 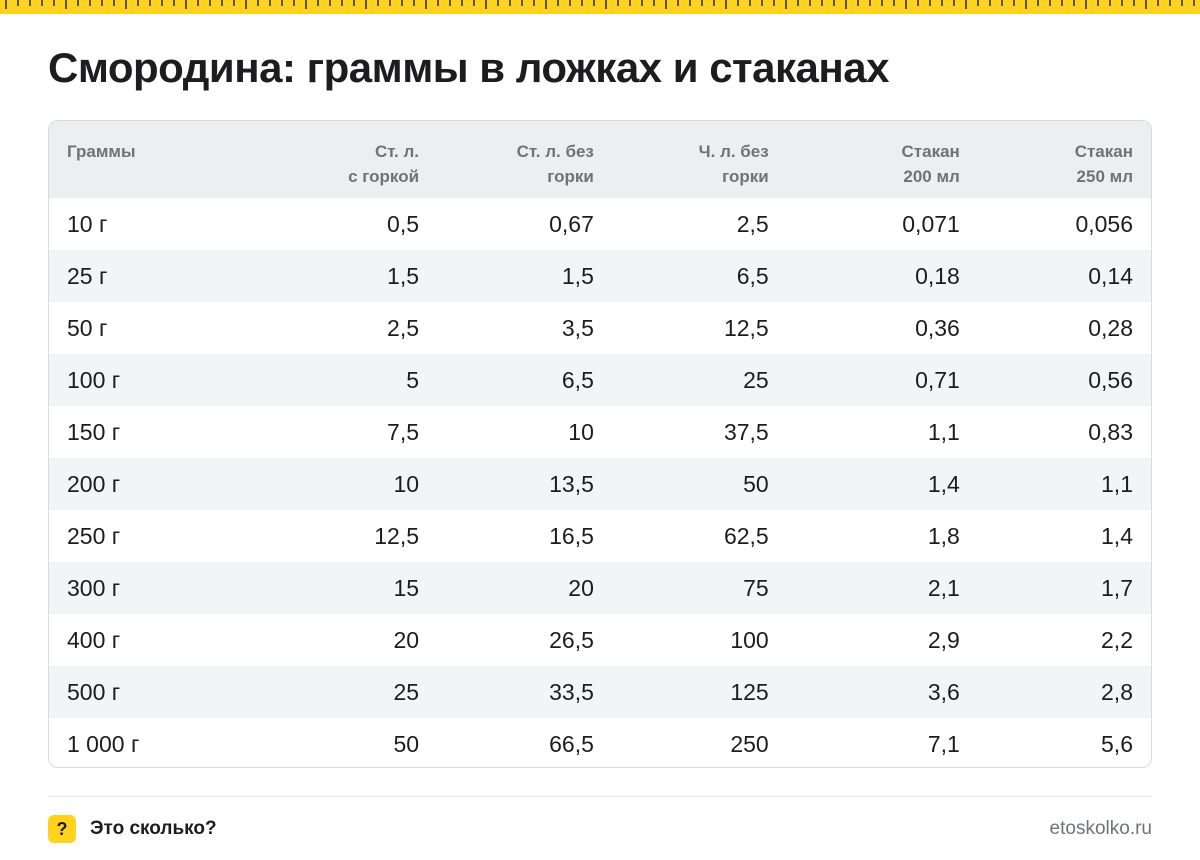 What do you see at coordinates (94, 639) in the screenshot?
I see `grams-cell: 400 г` at bounding box center [94, 639].